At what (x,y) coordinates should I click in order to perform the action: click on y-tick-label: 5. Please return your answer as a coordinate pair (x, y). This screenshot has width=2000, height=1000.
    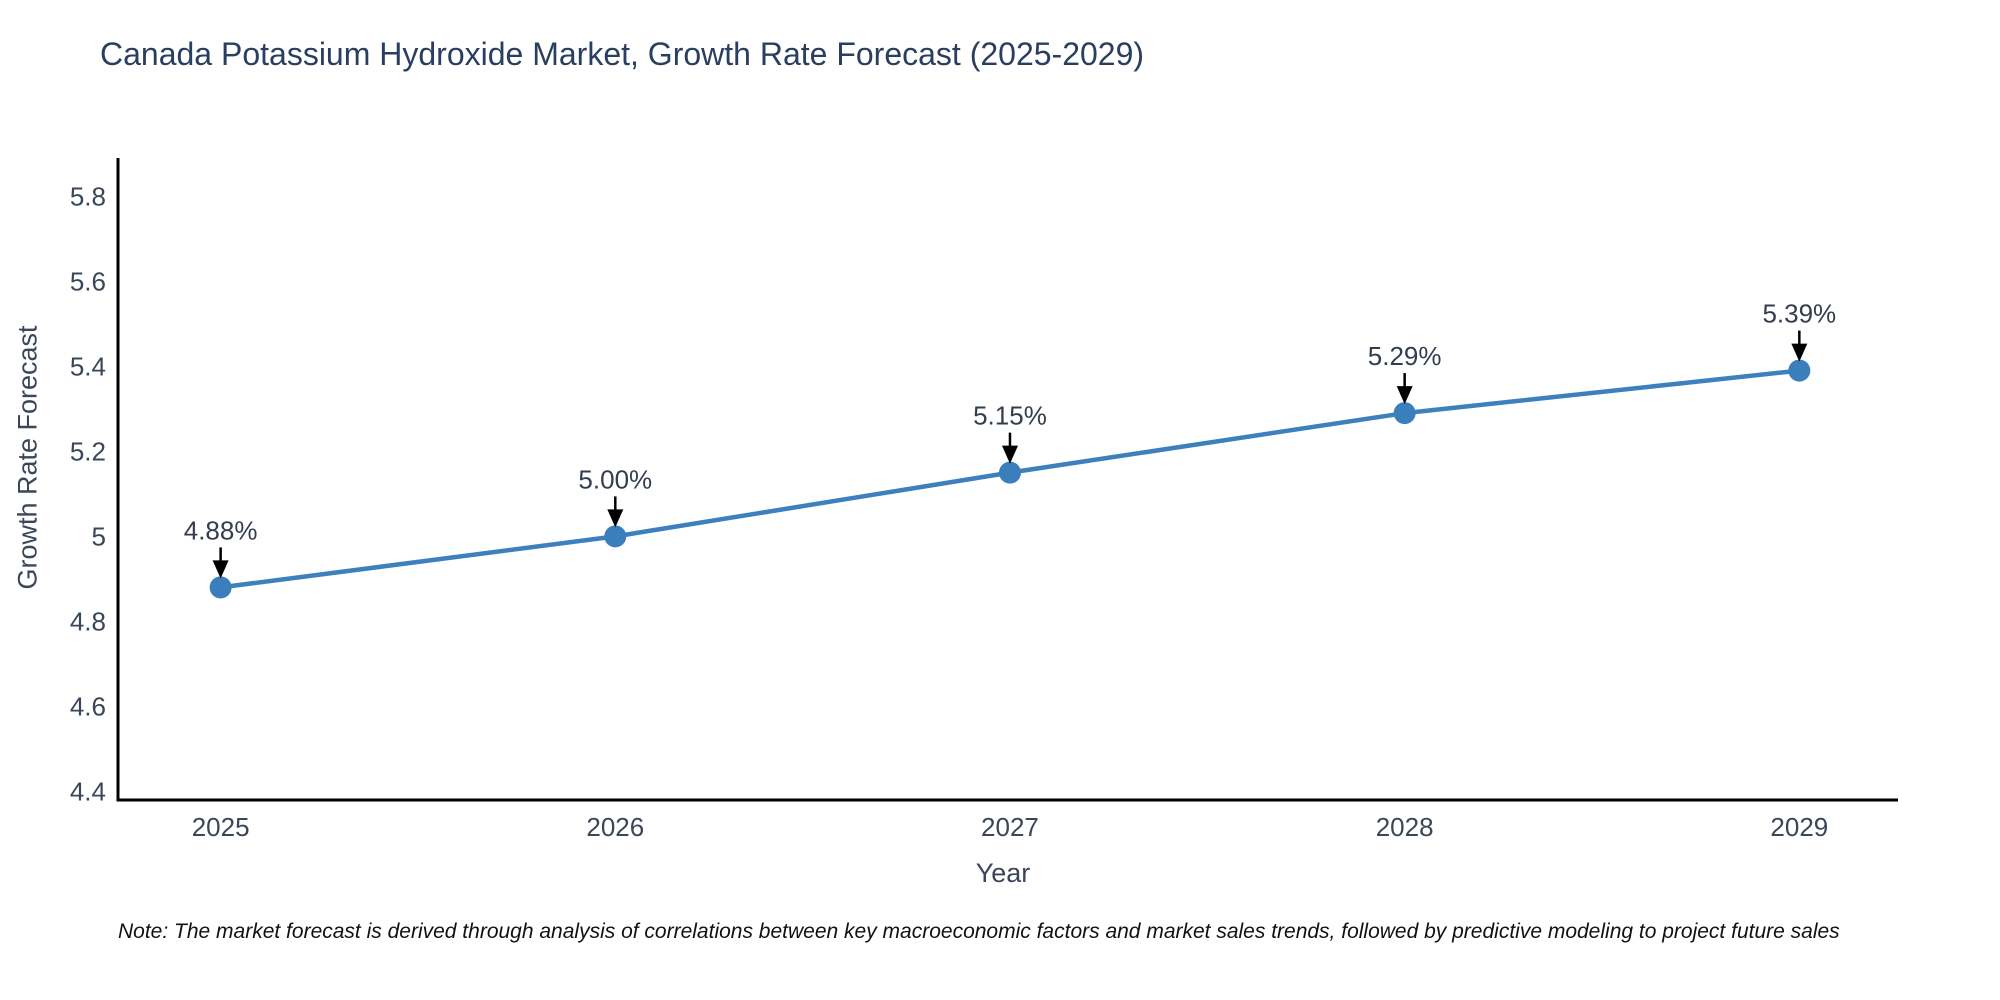
    Looking at the image, I should click on (99, 536).